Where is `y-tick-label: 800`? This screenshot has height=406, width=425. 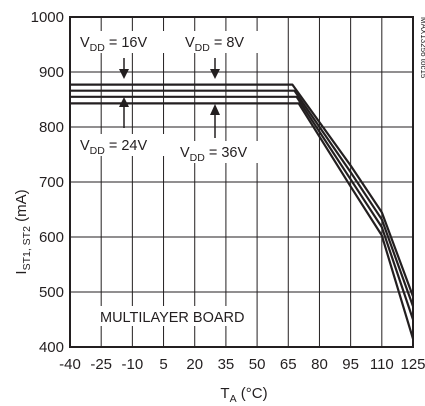 y-tick-label: 800 is located at coordinates (51, 127).